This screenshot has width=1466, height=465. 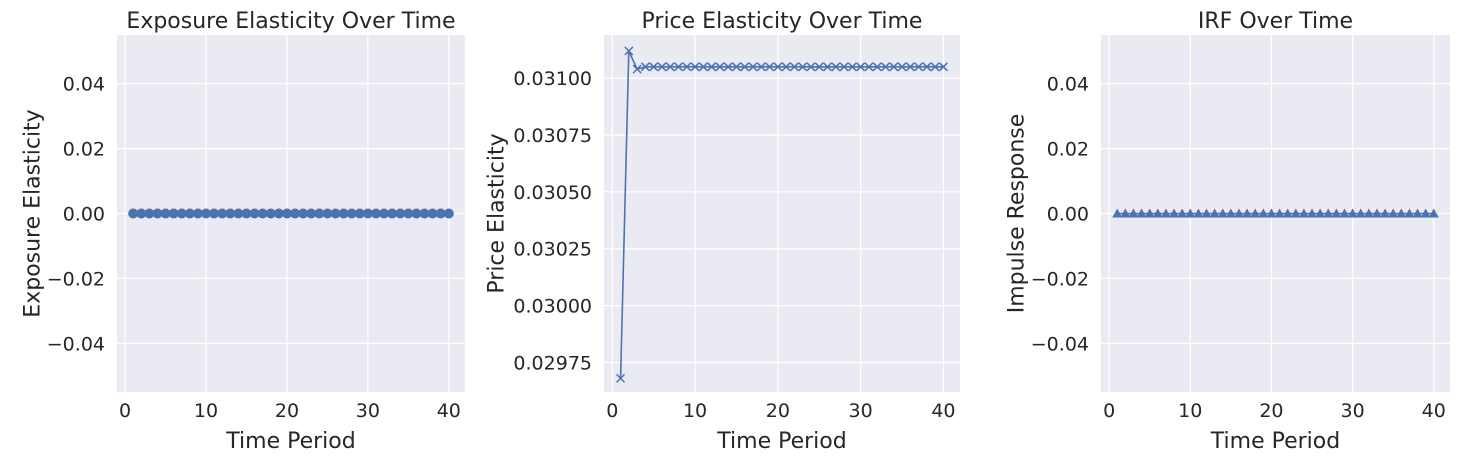 What do you see at coordinates (552, 193) in the screenshot?
I see `y-tick-label: 0.03050` at bounding box center [552, 193].